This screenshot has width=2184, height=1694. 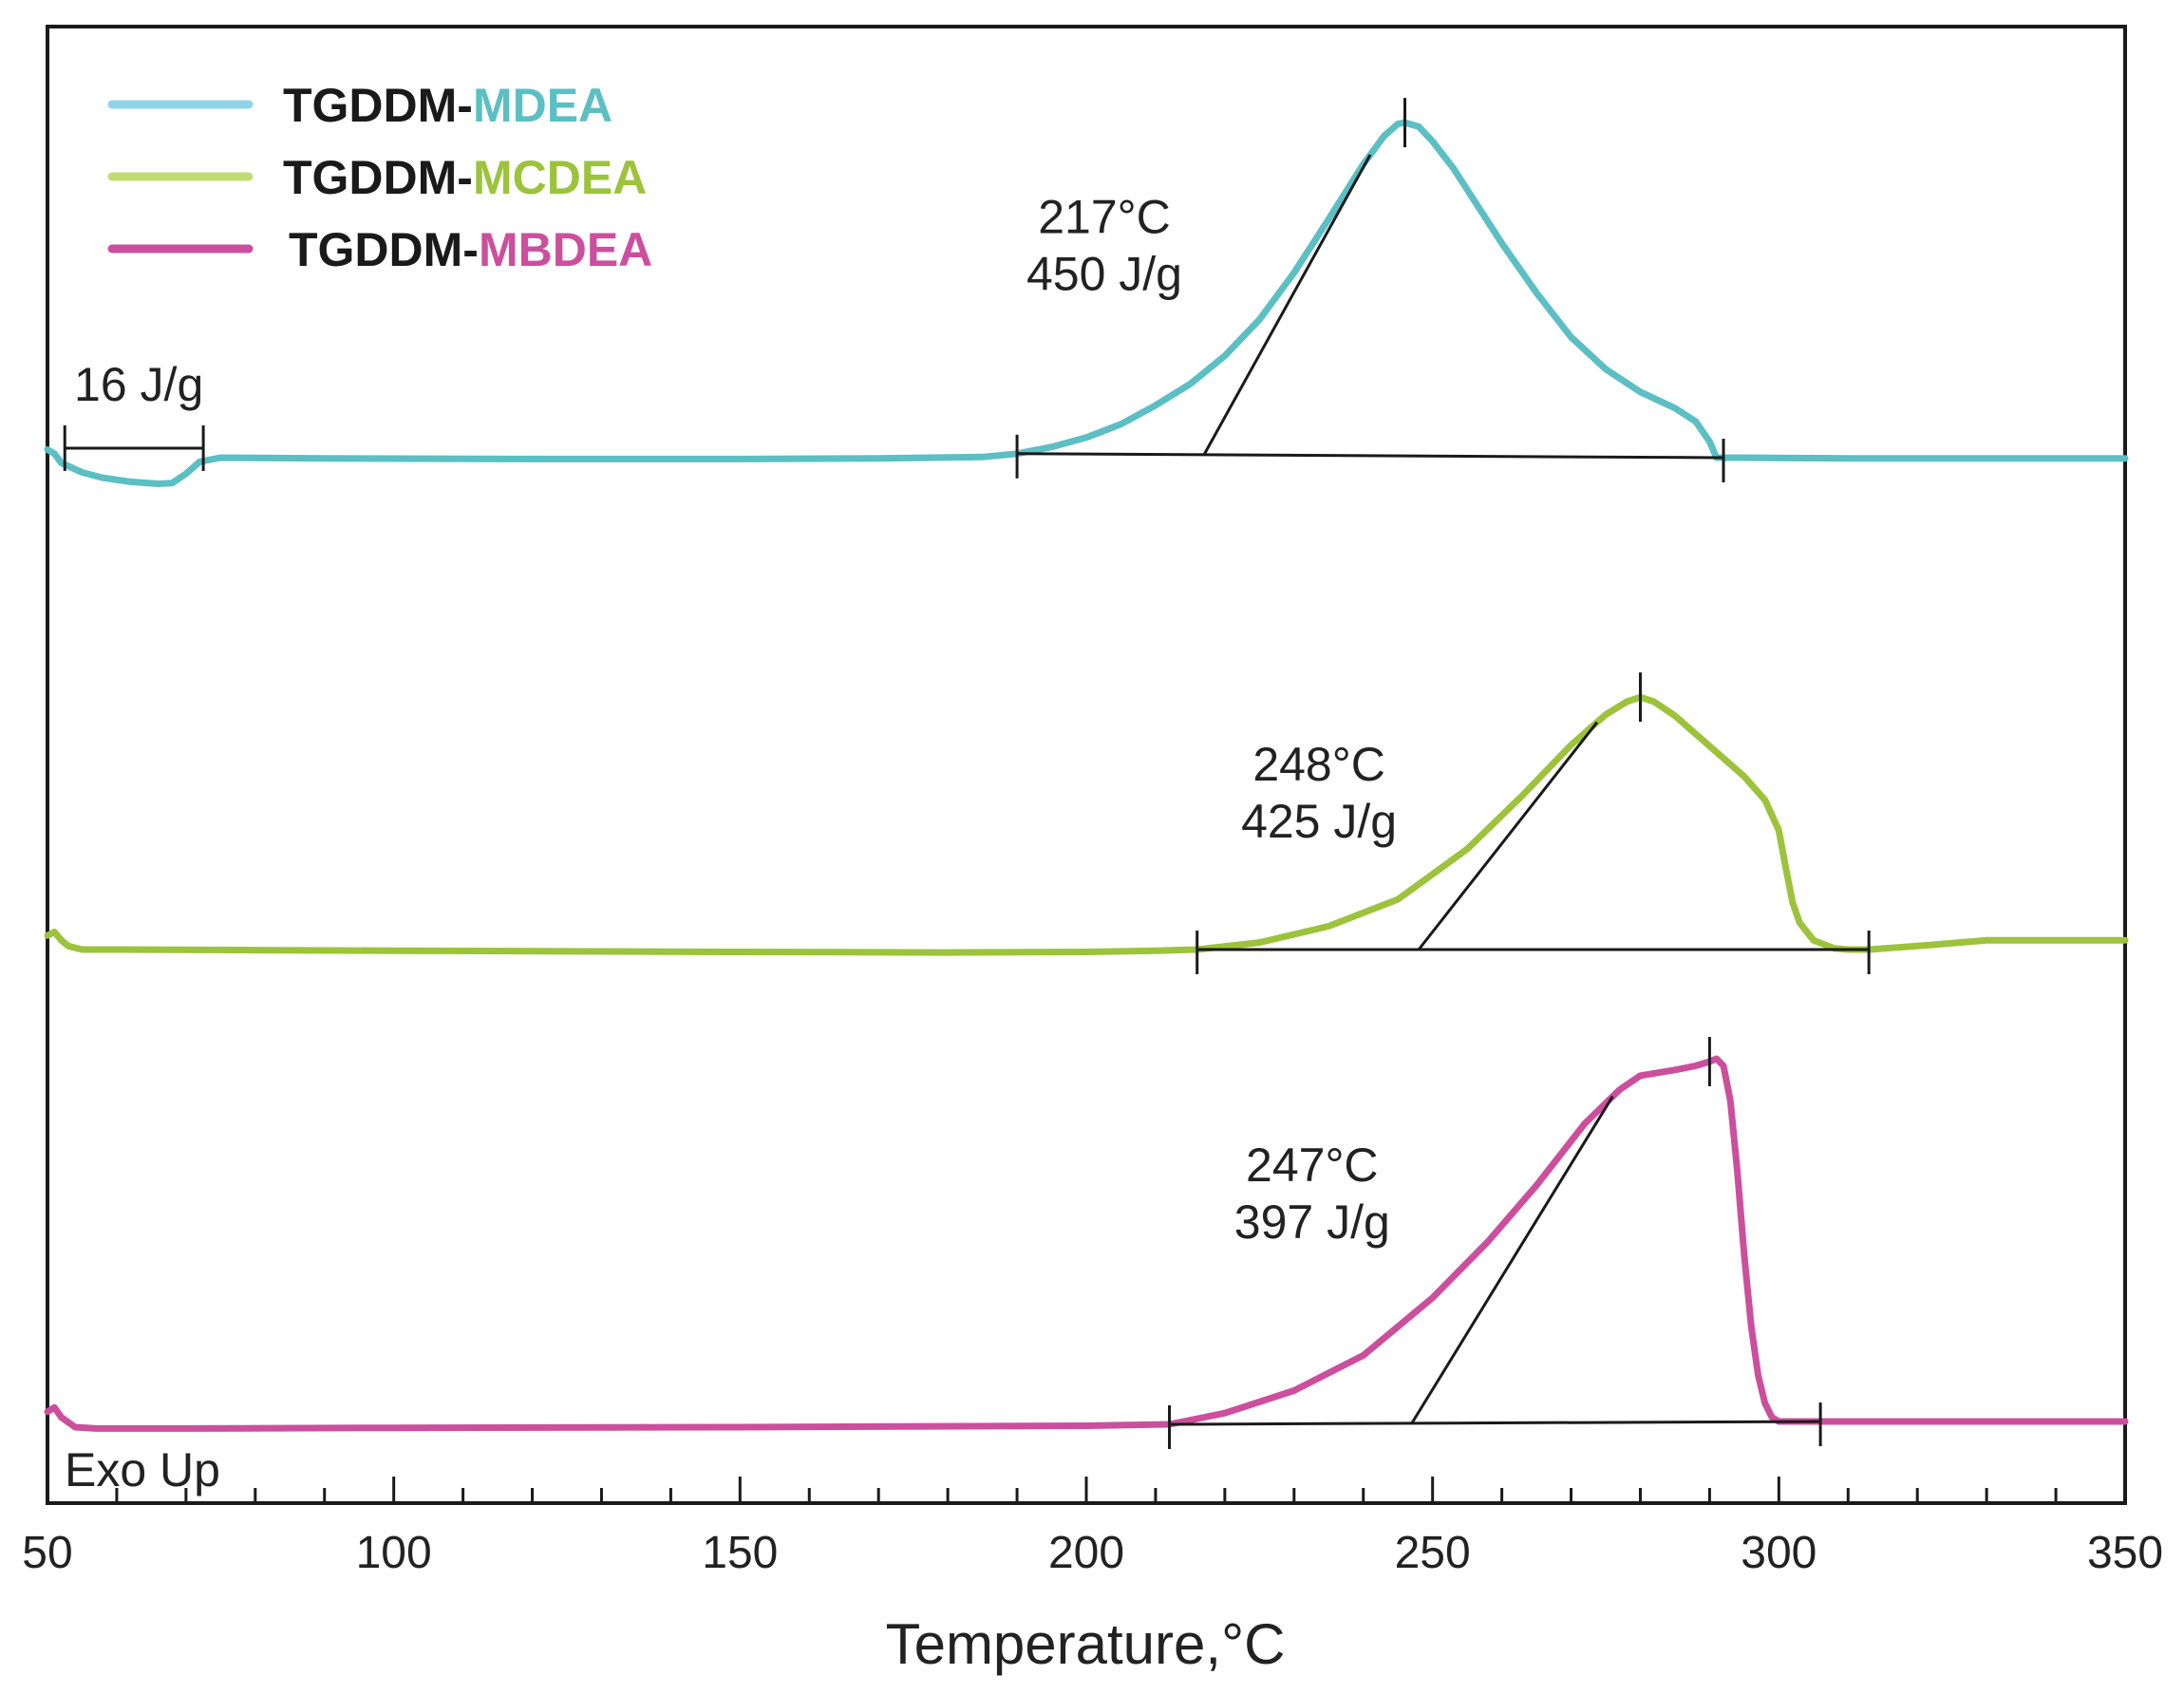 I want to click on legend-entry: TGDDM-MCDEA, so click(x=465, y=178).